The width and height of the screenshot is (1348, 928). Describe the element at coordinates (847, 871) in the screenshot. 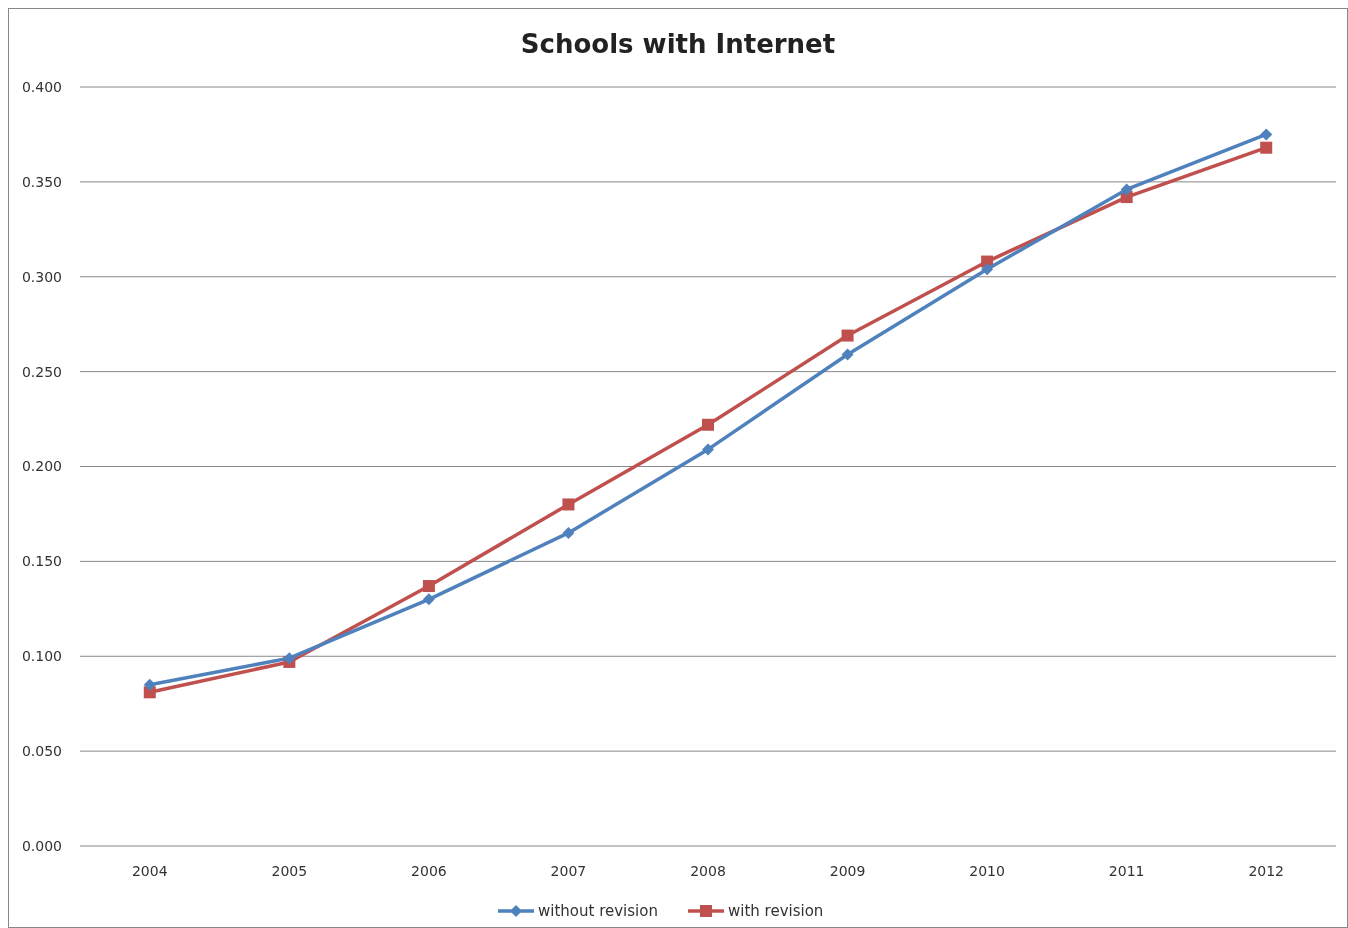

I see `x-tick-label: 2009` at that location.